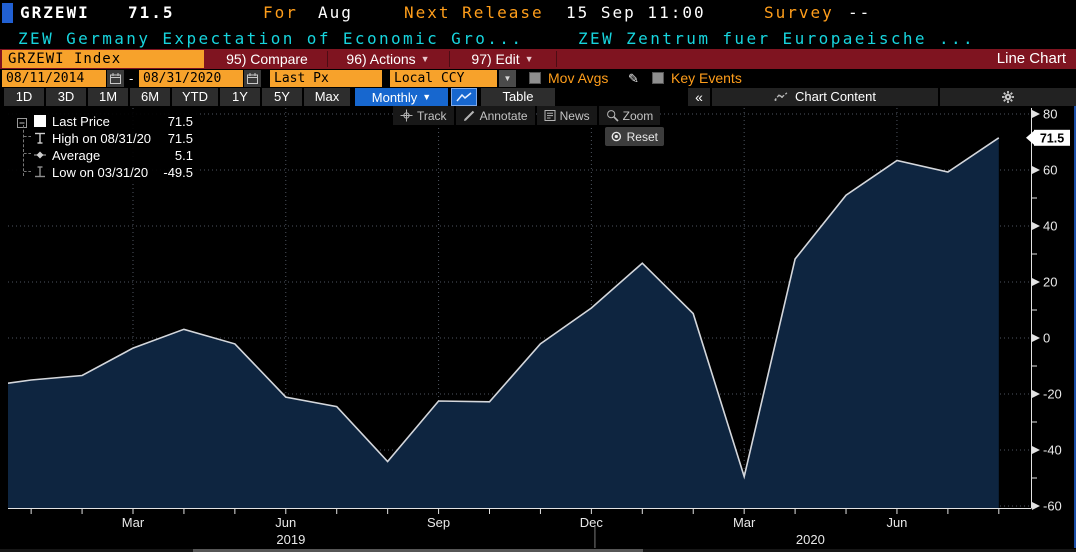 This screenshot has width=1076, height=552. I want to click on survey-label: Survey, so click(799, 12).